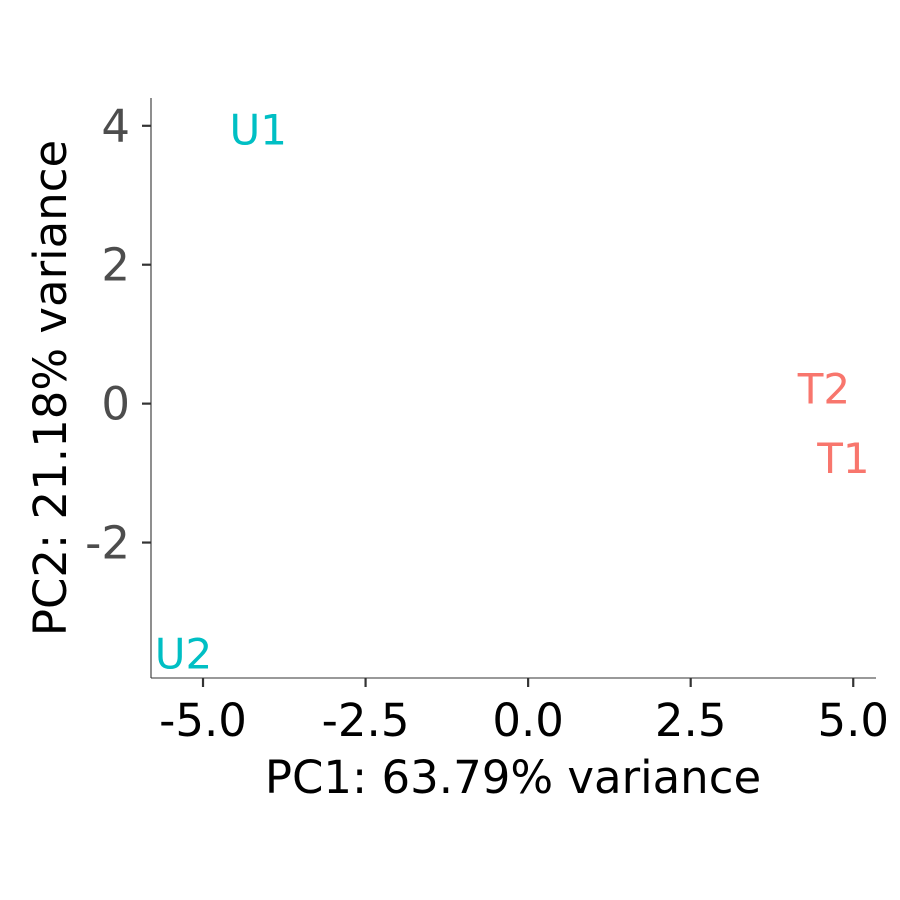 The height and width of the screenshot is (900, 900). I want to click on point-label-u2: U2, so click(183, 654).